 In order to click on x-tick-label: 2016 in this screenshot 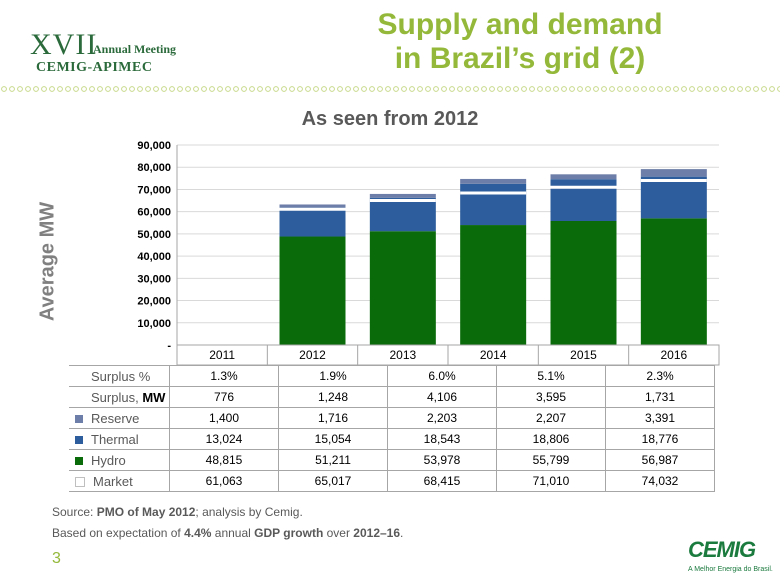, I will do `click(673, 355)`.